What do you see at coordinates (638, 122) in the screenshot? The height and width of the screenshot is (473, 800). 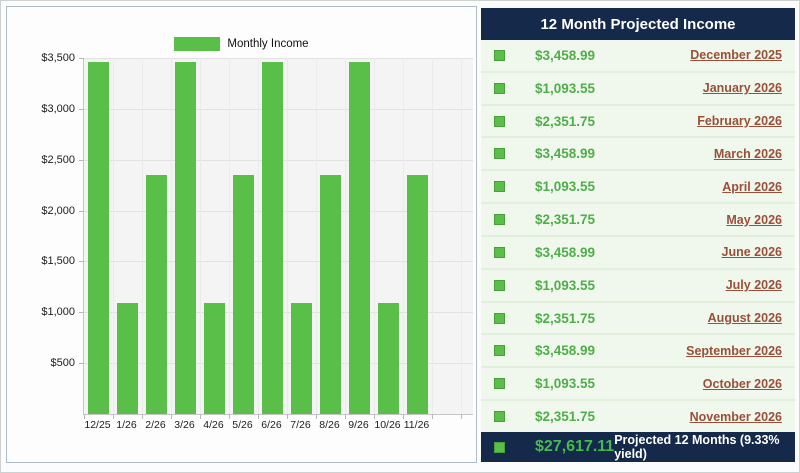 I see `income-row: $2,351.75 February 2026` at bounding box center [638, 122].